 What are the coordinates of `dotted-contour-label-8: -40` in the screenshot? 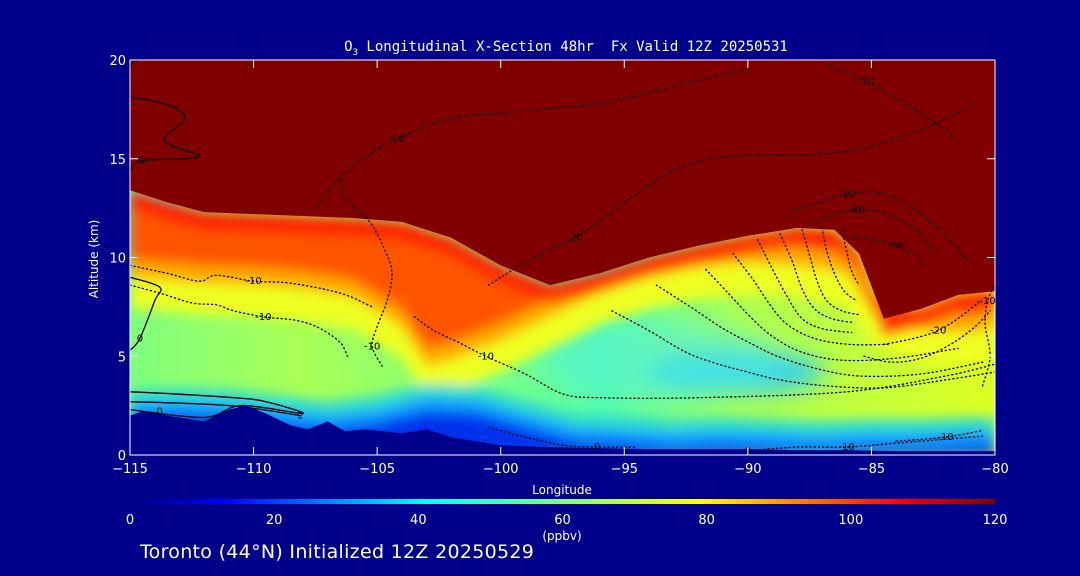 It's located at (856, 210).